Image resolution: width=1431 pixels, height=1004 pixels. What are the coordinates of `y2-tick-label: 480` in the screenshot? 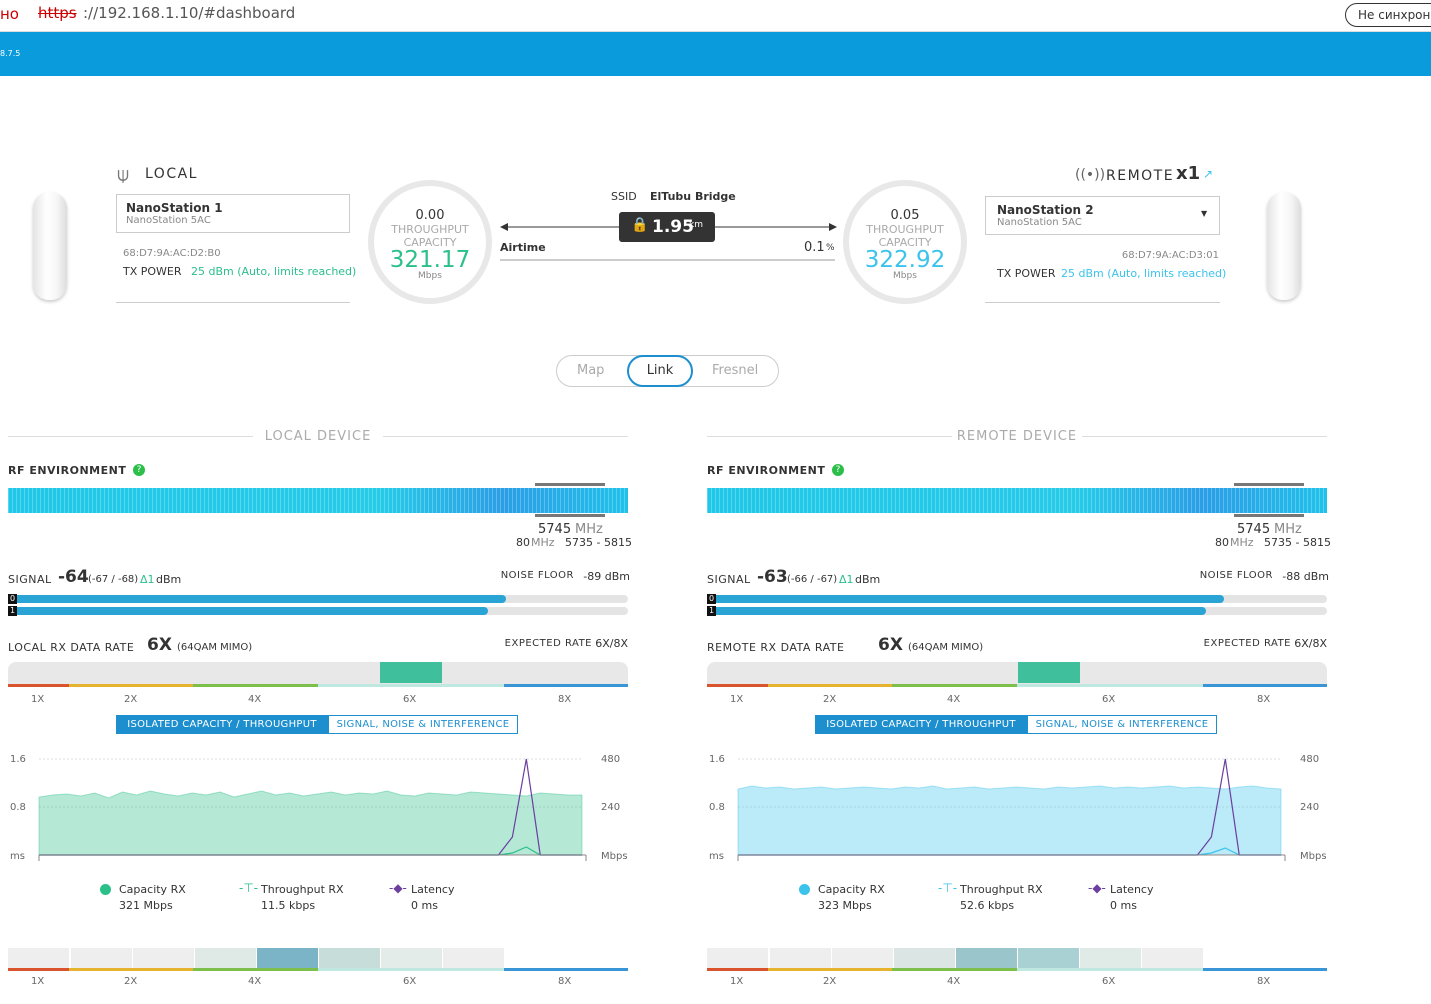 It's located at (1309, 759).